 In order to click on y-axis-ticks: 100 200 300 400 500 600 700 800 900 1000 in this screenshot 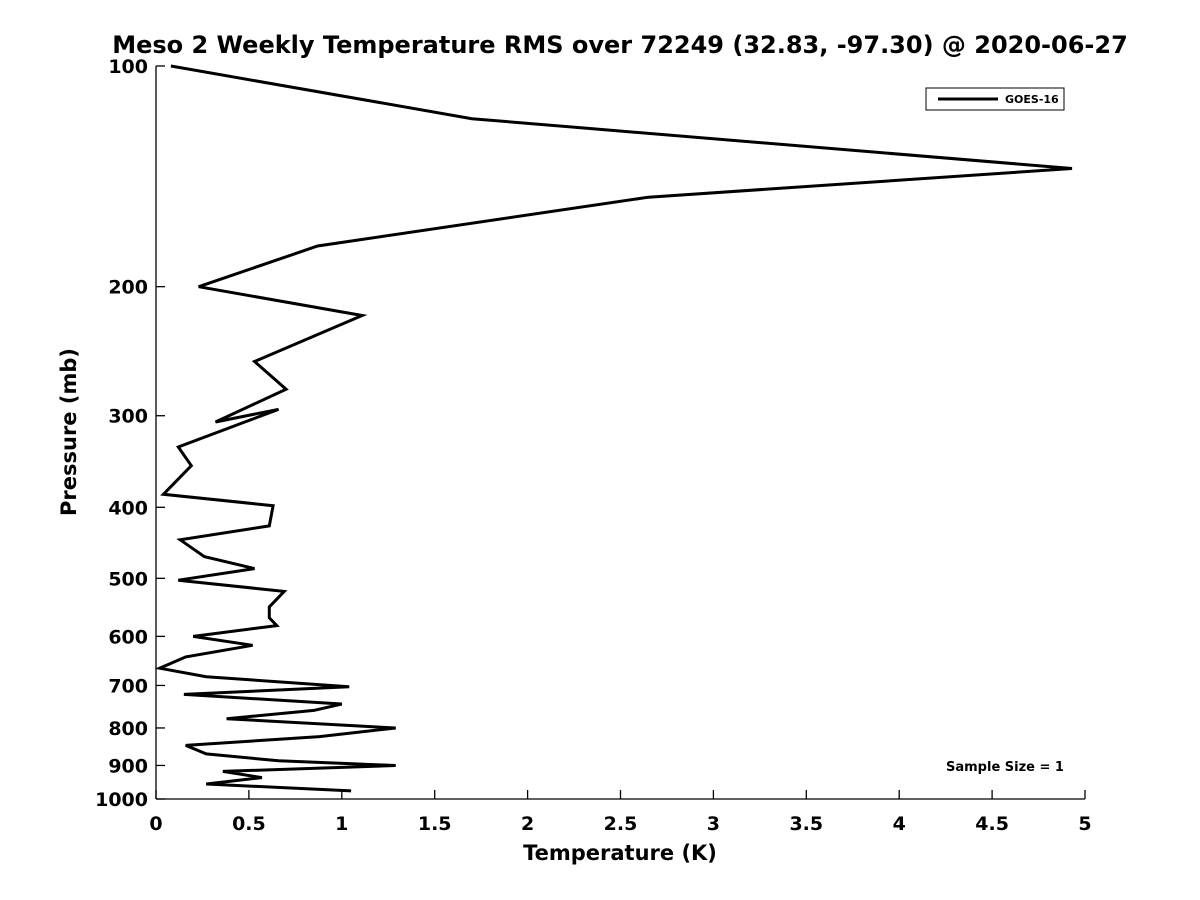, I will do `click(130, 433)`.